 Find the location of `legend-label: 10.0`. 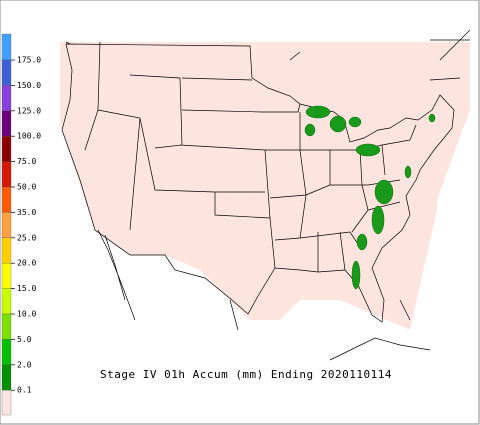

legend-label: 10.0 is located at coordinates (26, 314).